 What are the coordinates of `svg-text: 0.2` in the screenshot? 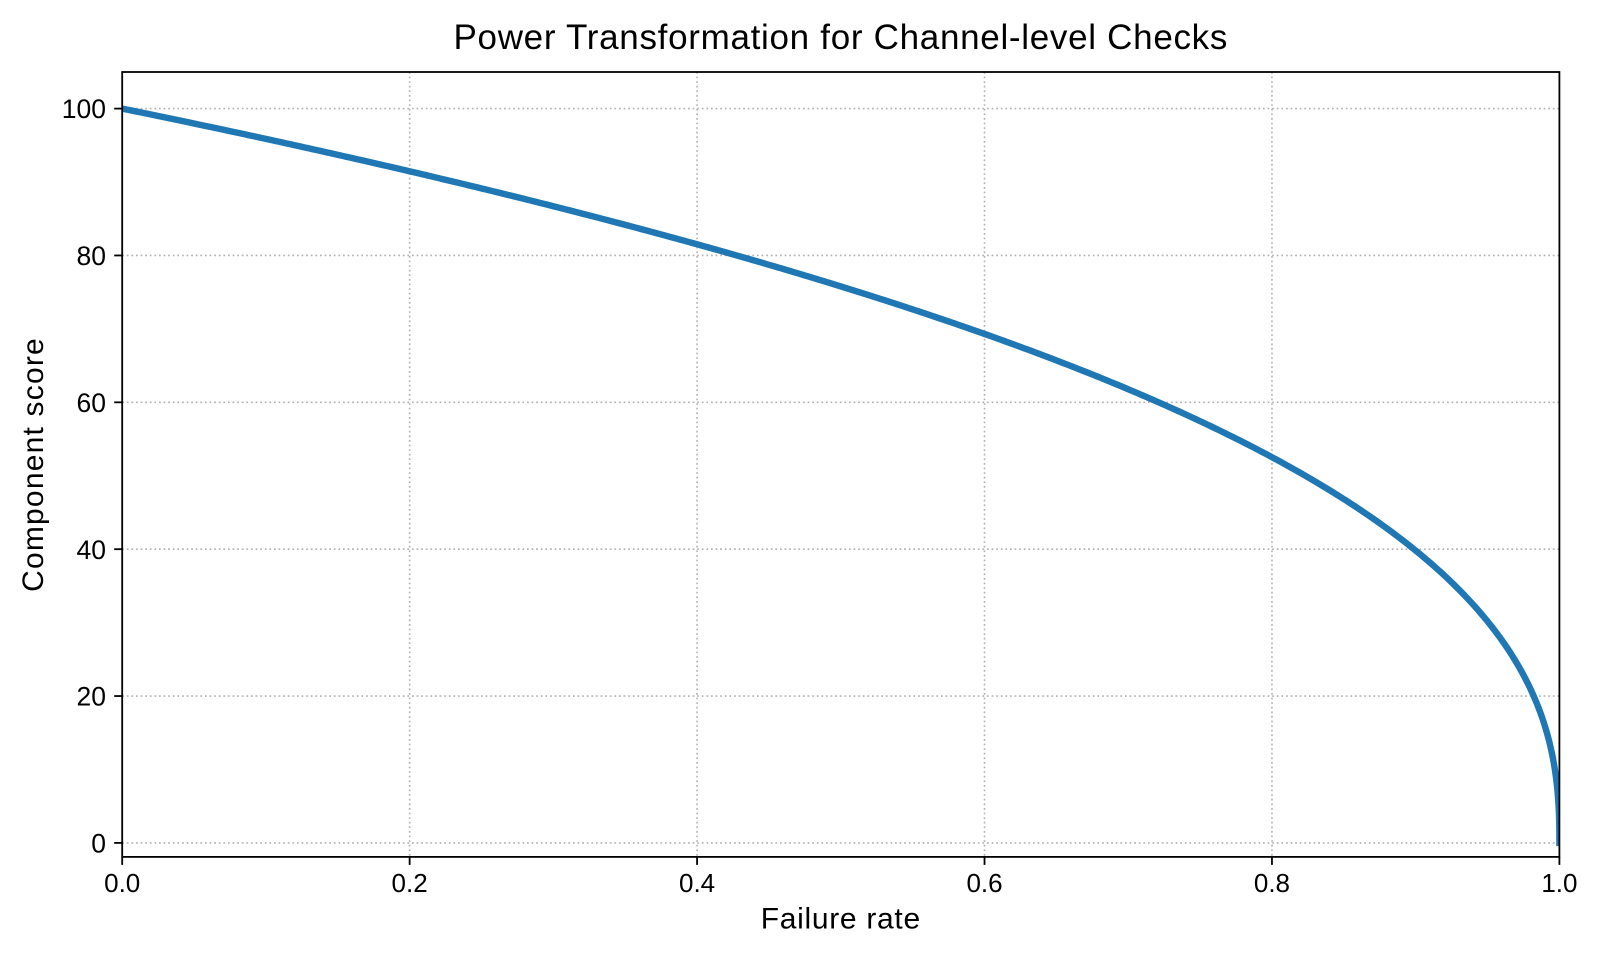 It's located at (410, 883).